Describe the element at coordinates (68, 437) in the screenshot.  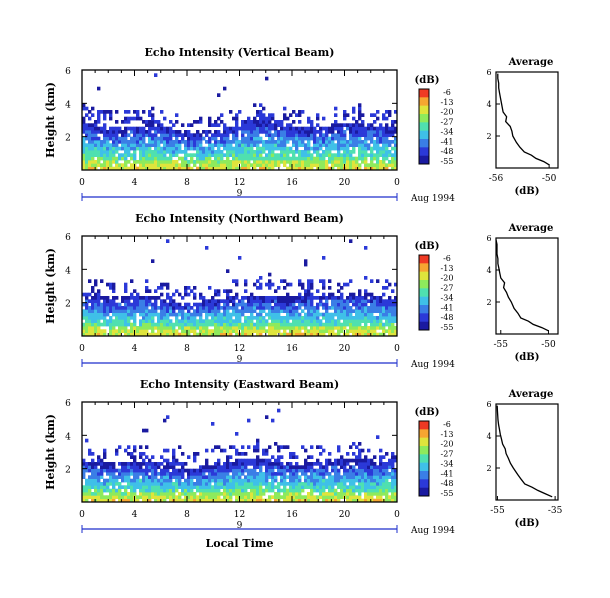
I see `y-tick-label: 4` at that location.